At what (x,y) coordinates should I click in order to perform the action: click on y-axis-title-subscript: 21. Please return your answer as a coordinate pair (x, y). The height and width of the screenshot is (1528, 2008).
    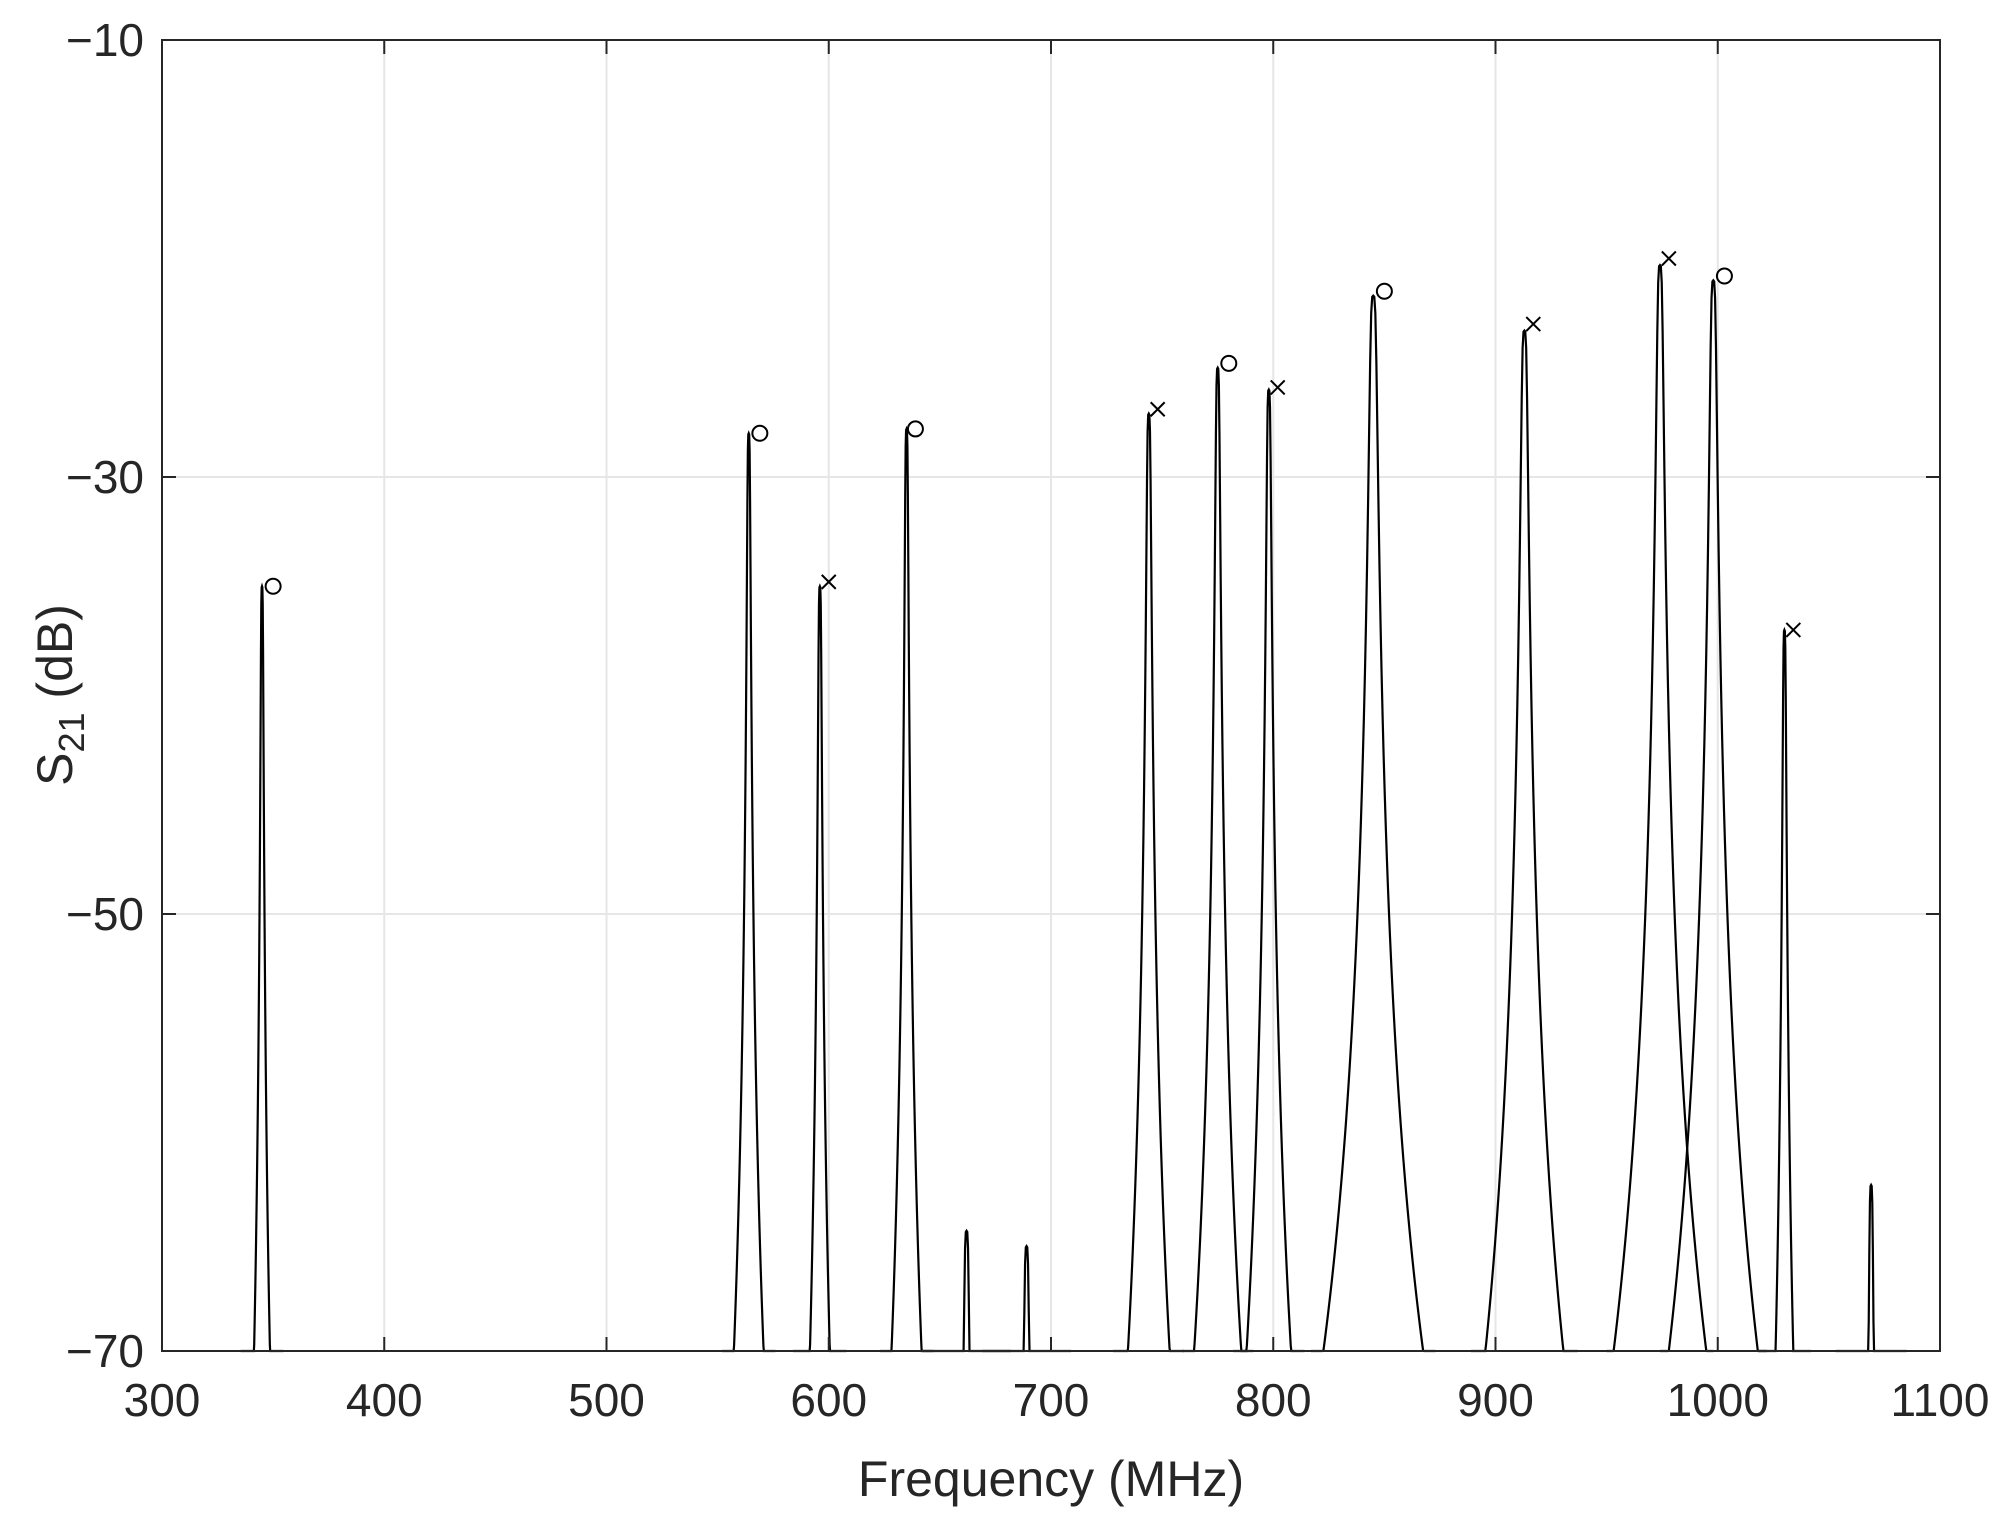
    Looking at the image, I should click on (71, 732).